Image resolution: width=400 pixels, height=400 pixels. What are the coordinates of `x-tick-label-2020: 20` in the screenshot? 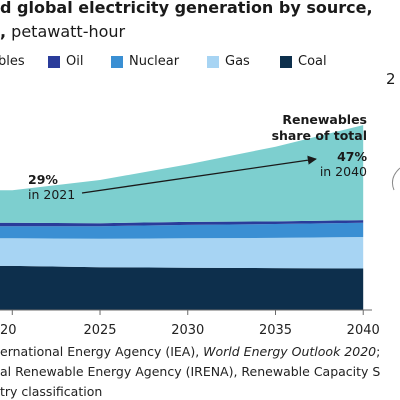 It's located at (8, 330).